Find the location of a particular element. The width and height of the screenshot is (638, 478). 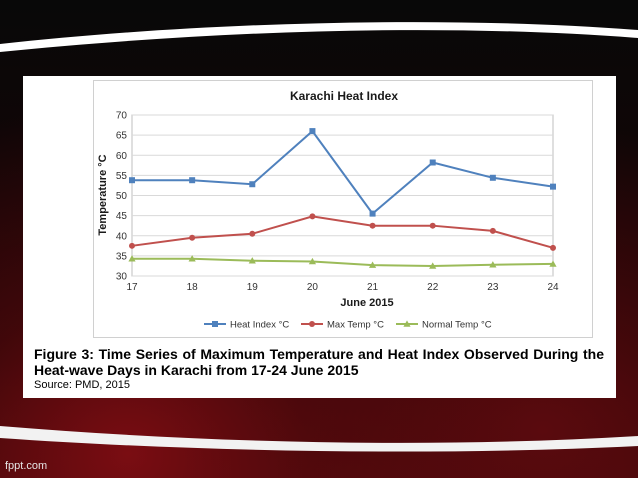

legend-marker-normal-temp-c is located at coordinates (407, 323).